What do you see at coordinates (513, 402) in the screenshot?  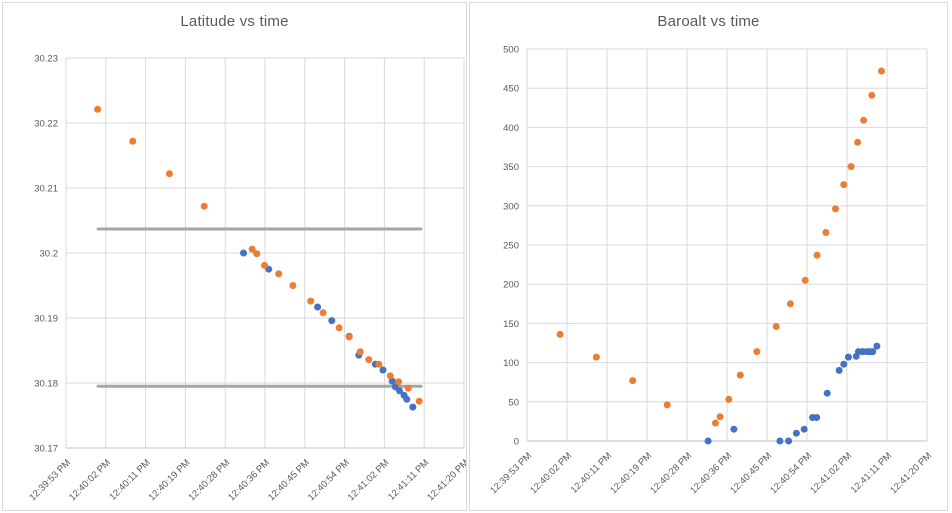 I see `y-tick-label: 50` at bounding box center [513, 402].